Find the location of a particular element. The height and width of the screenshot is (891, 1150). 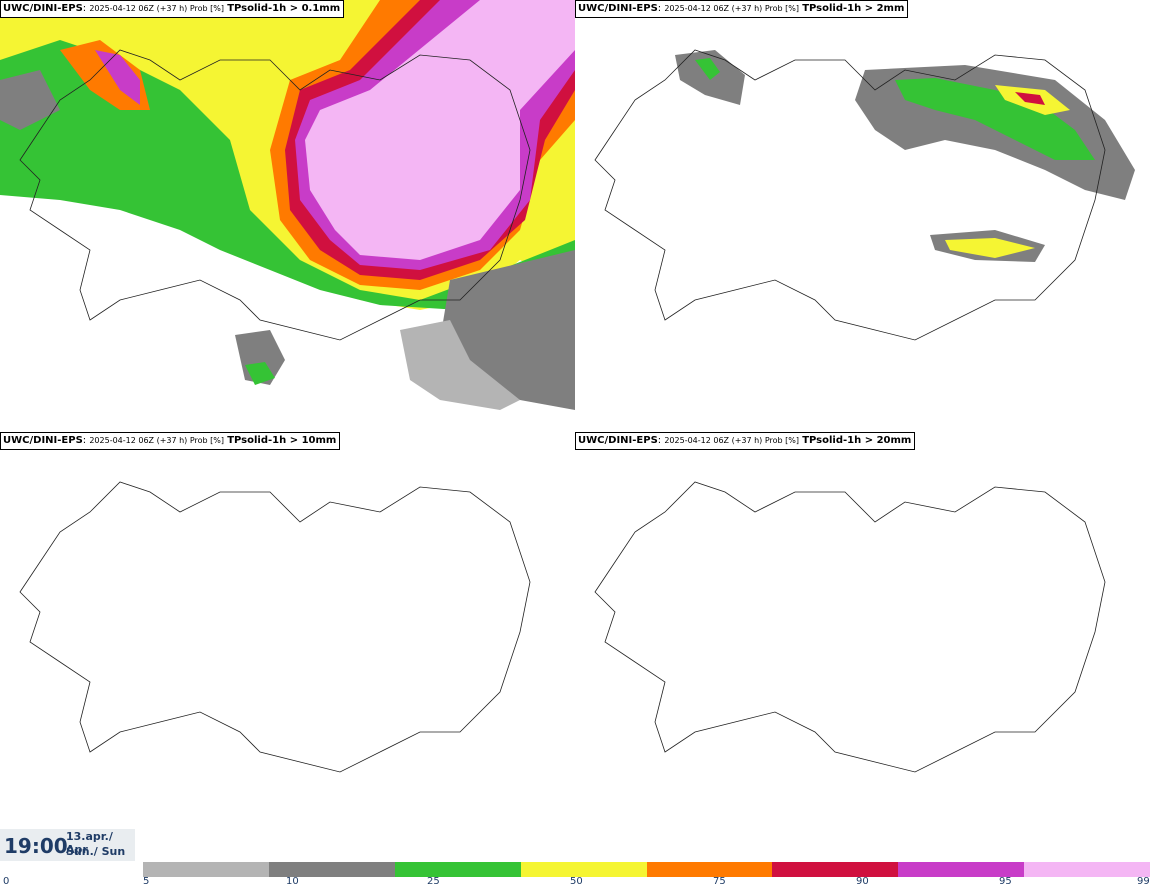

valid-day: Sun./ Sun is located at coordinates (96, 851).